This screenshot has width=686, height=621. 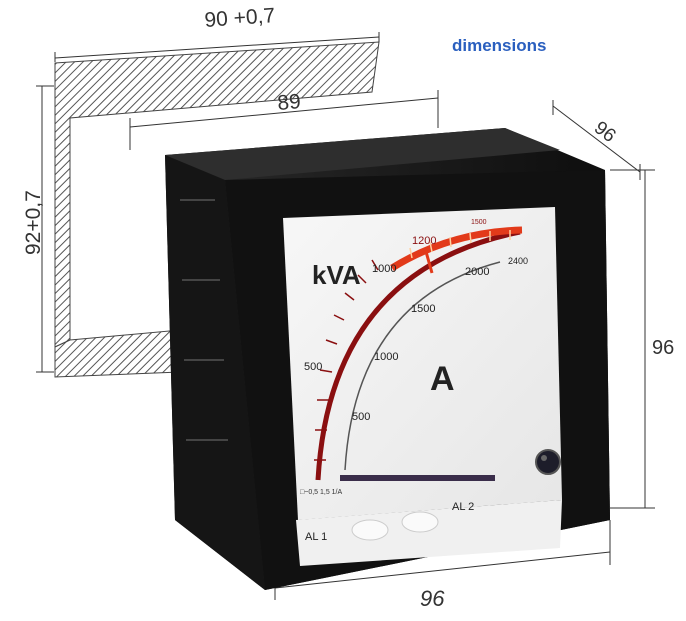 What do you see at coordinates (605, 132) in the screenshot?
I see `front-depth-label: 96` at bounding box center [605, 132].